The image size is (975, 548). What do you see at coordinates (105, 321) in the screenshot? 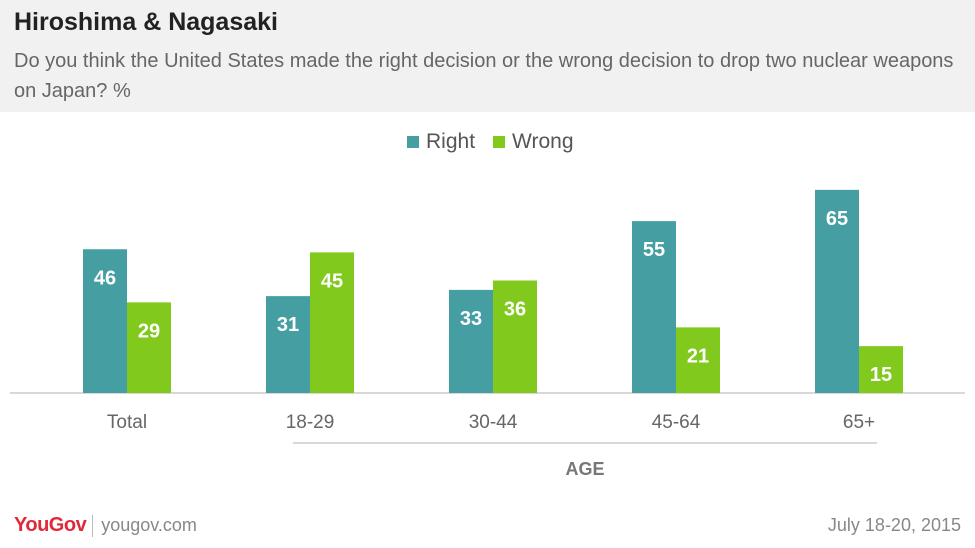
I see `bar-right-Total` at bounding box center [105, 321].